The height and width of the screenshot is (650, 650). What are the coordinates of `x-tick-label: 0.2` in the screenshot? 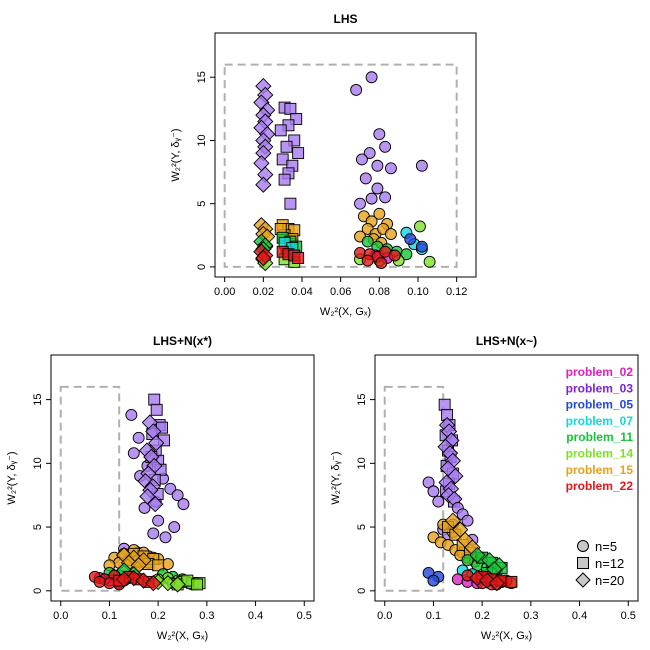 It's located at (157, 616).